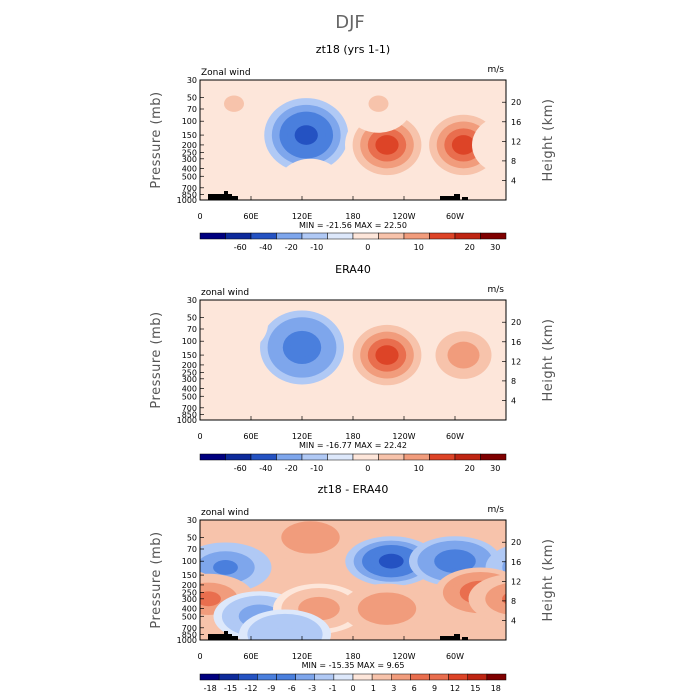 This screenshot has width=700, height=700. What do you see at coordinates (187, 420) in the screenshot?
I see `pressure-tick-label: 1000` at bounding box center [187, 420].